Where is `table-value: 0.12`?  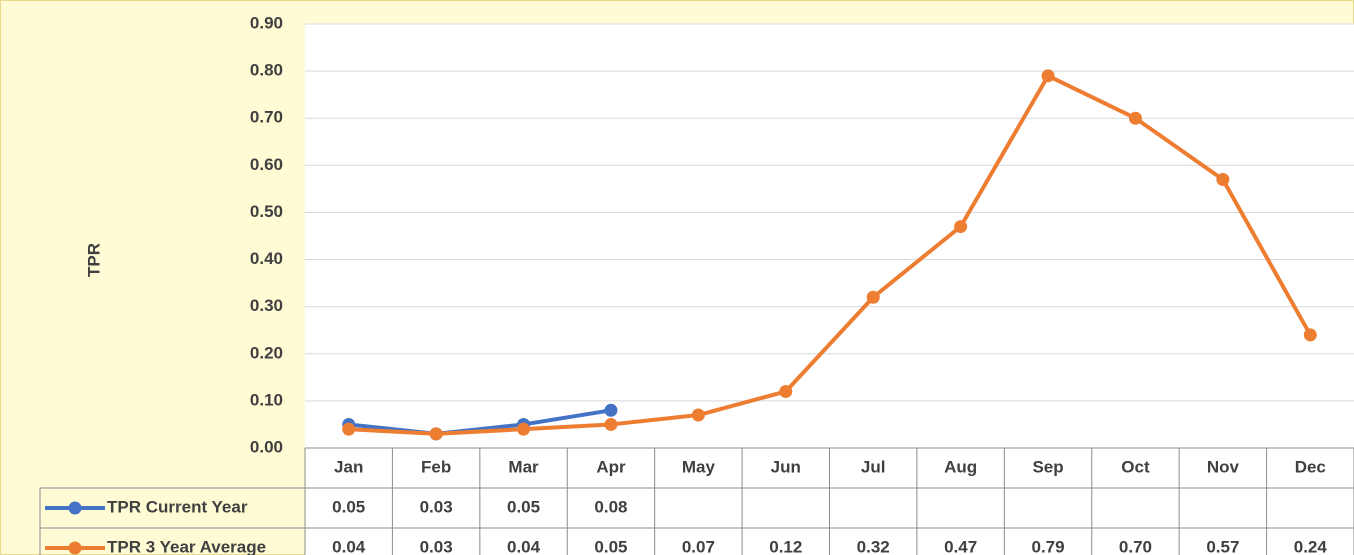
table-value: 0.12 is located at coordinates (785, 546).